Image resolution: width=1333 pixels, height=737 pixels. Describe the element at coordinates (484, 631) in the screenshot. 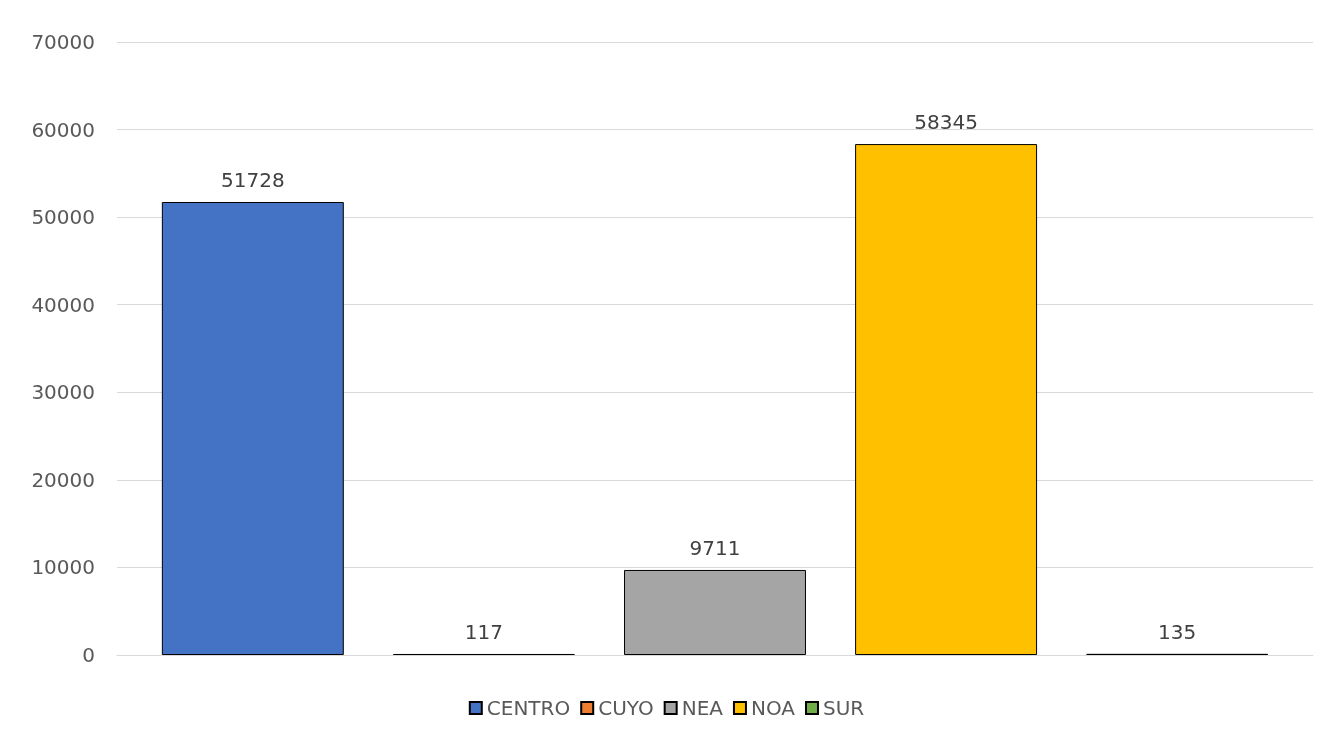

I see `data-label: 117` at that location.